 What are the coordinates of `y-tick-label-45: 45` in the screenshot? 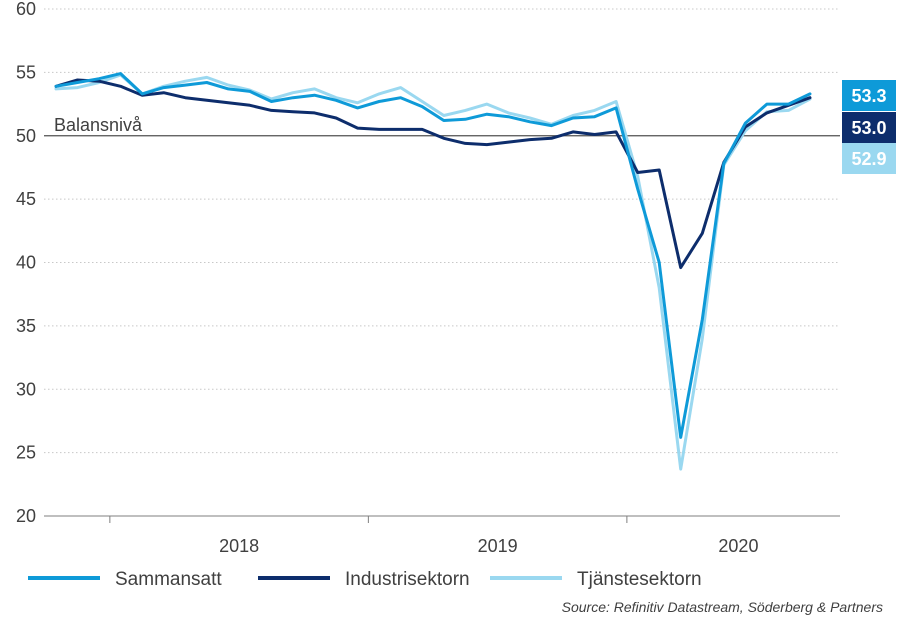 It's located at (26, 199).